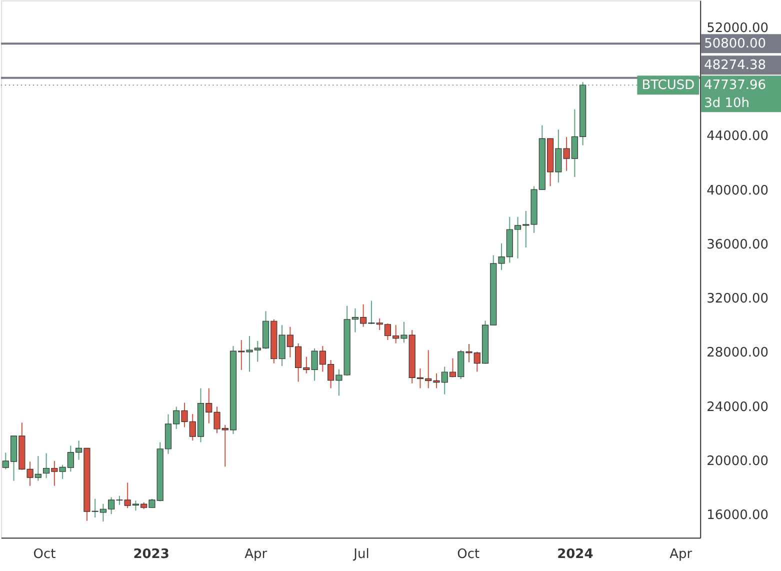  I want to click on x-tick-label: 2024, so click(575, 554).